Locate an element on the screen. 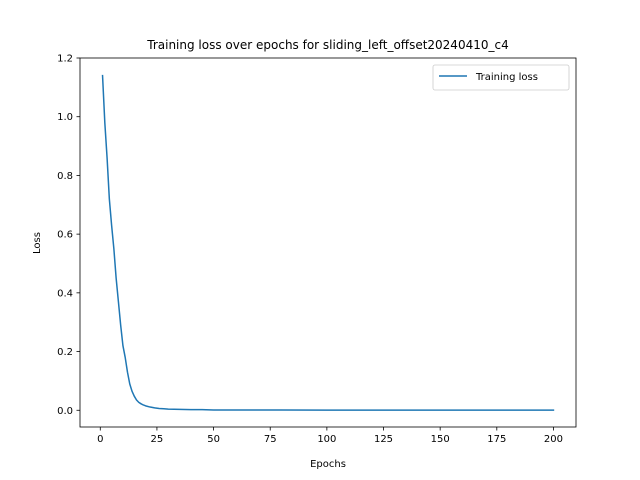  y-axis-label: Loss is located at coordinates (37, 243).